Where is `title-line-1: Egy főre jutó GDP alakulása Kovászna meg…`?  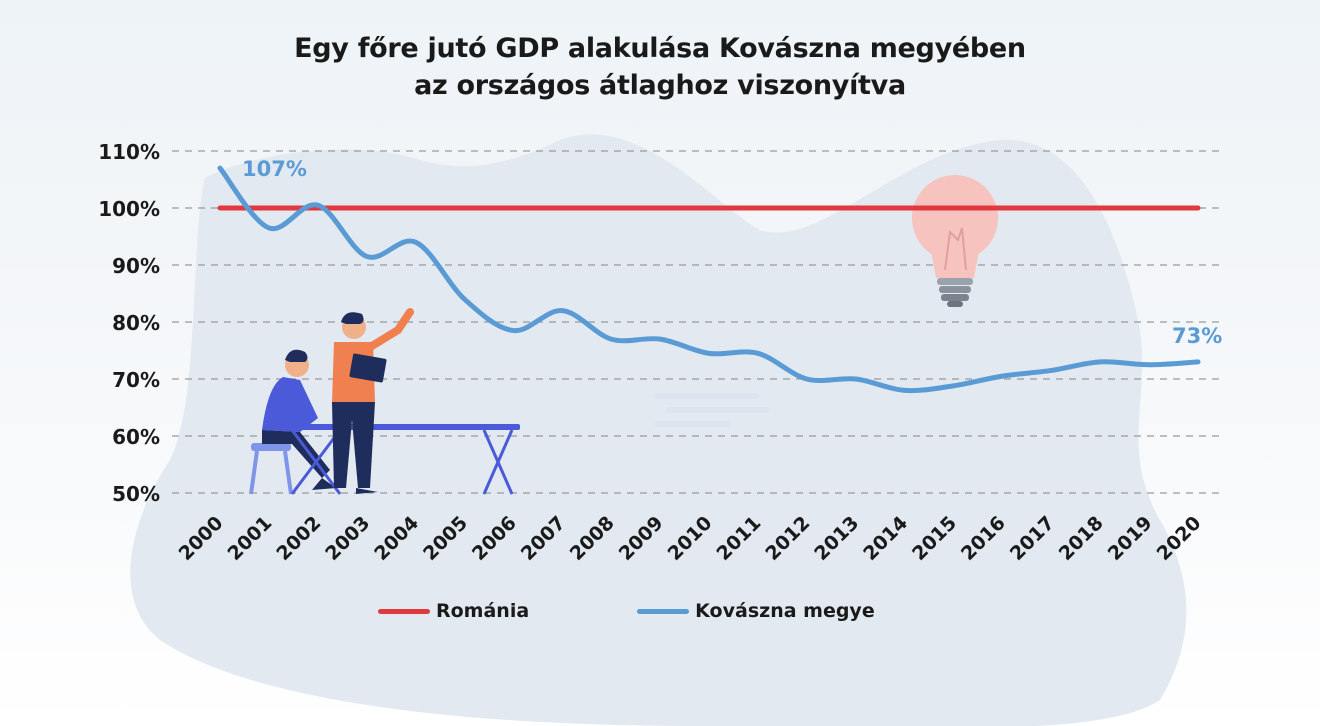
title-line-1: Egy főre jutó GDP alakulása Kovászna meg… is located at coordinates (660, 48).